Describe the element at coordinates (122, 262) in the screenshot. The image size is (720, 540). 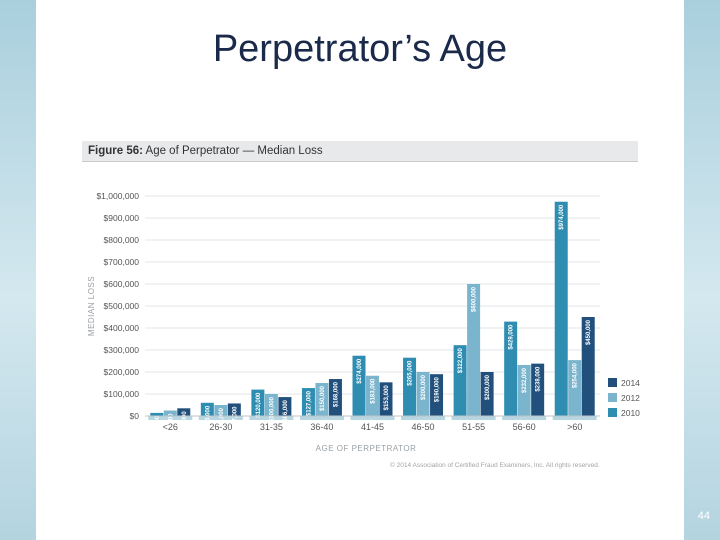
I see `y-tick-label: $700,000` at that location.